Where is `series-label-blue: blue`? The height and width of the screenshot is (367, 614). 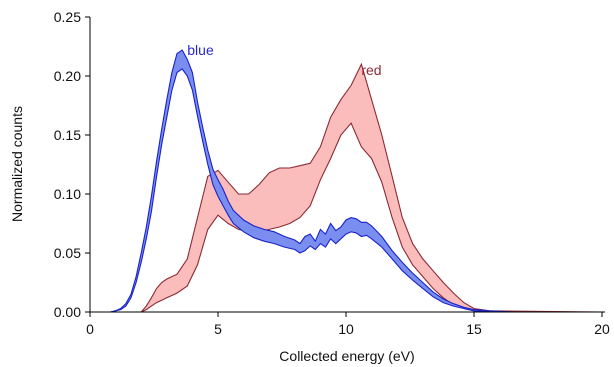
series-label-blue: blue is located at coordinates (200, 50).